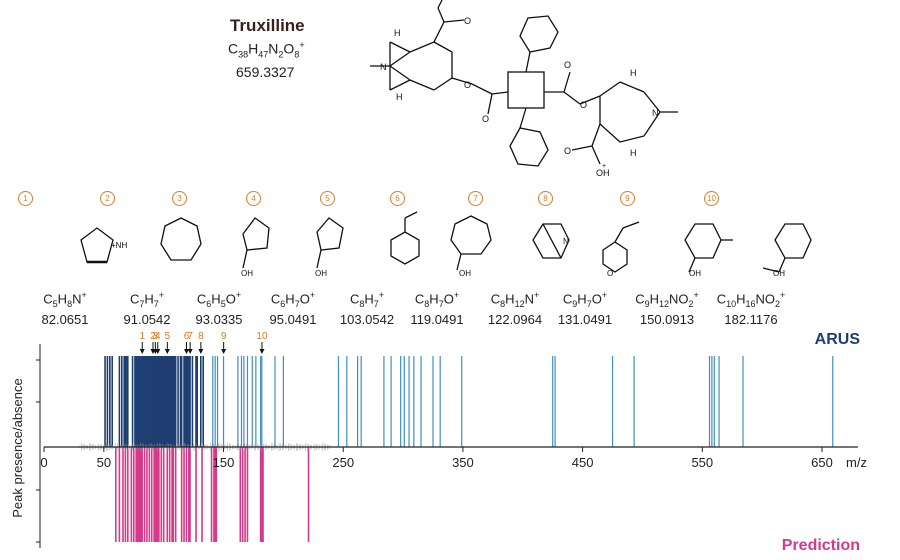 The width and height of the screenshot is (900, 560). What do you see at coordinates (838, 339) in the screenshot?
I see `legend-arus: ARUS` at bounding box center [838, 339].